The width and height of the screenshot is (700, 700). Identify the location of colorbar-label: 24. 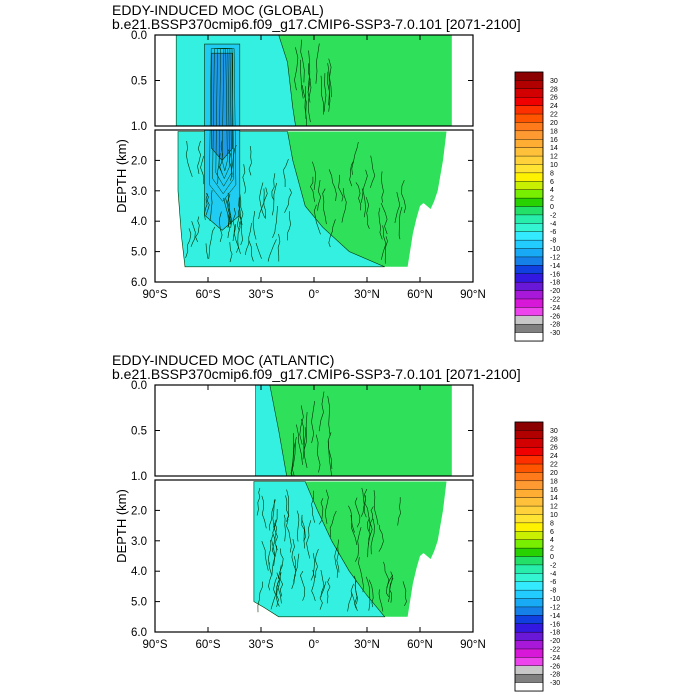
(554, 106).